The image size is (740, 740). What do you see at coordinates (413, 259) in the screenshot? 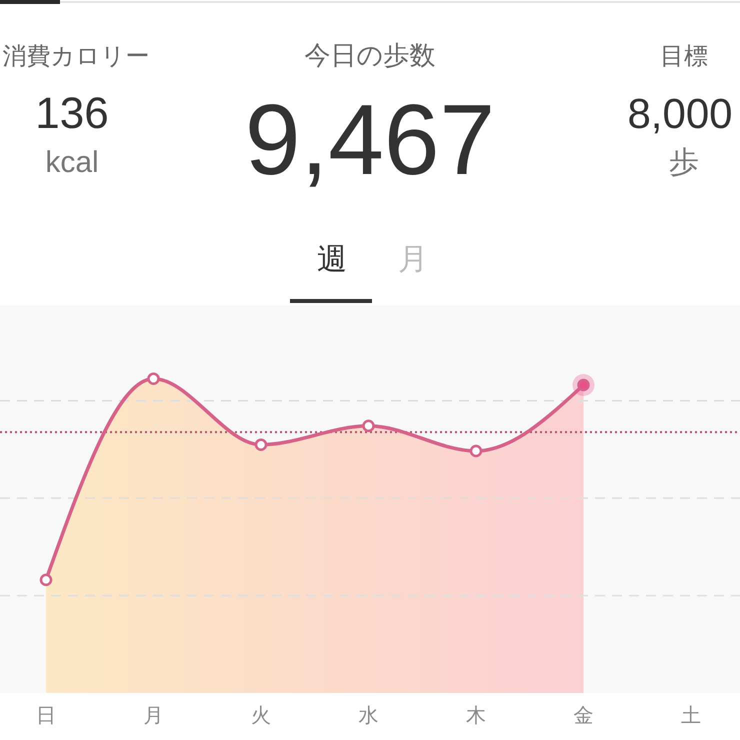
I see `tab-label: 月` at bounding box center [413, 259].